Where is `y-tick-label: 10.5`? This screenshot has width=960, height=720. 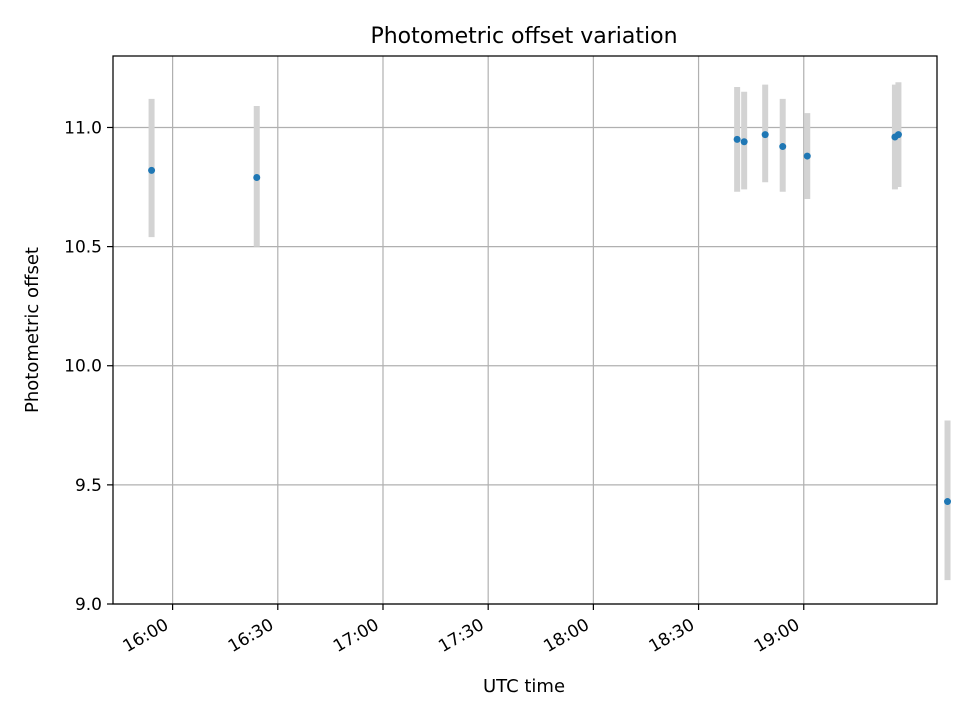
y-tick-label: 10.5 is located at coordinates (83, 248).